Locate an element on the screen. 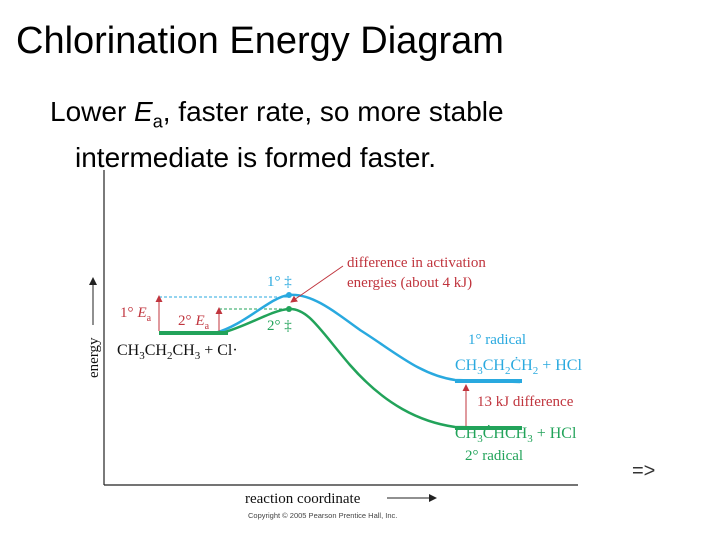 This screenshot has height=540, width=720. primary-ts-label: 1° ‡ is located at coordinates (279, 282).